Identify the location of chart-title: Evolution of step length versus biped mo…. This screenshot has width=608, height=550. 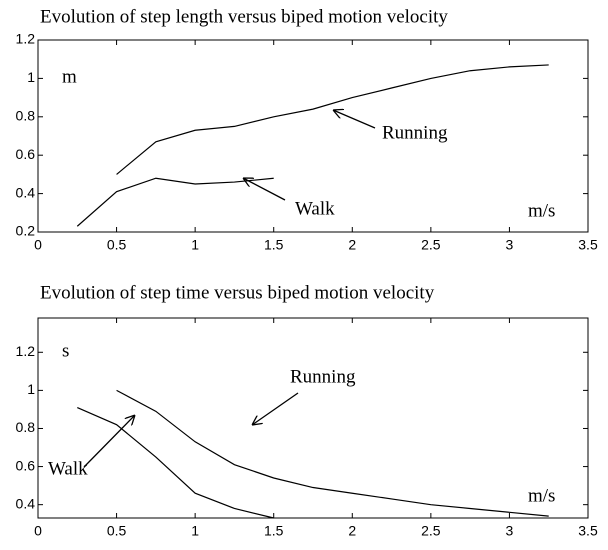
(244, 16).